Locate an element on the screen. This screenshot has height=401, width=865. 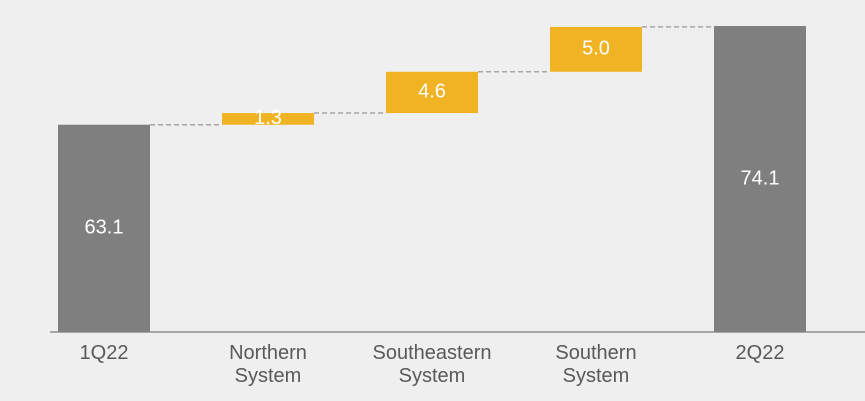
value-label: 63.1 is located at coordinates (104, 228).